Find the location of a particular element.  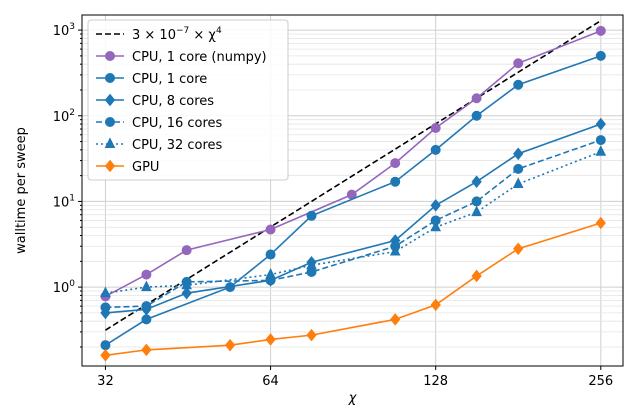

x-tick-label: 32 is located at coordinates (105, 381).